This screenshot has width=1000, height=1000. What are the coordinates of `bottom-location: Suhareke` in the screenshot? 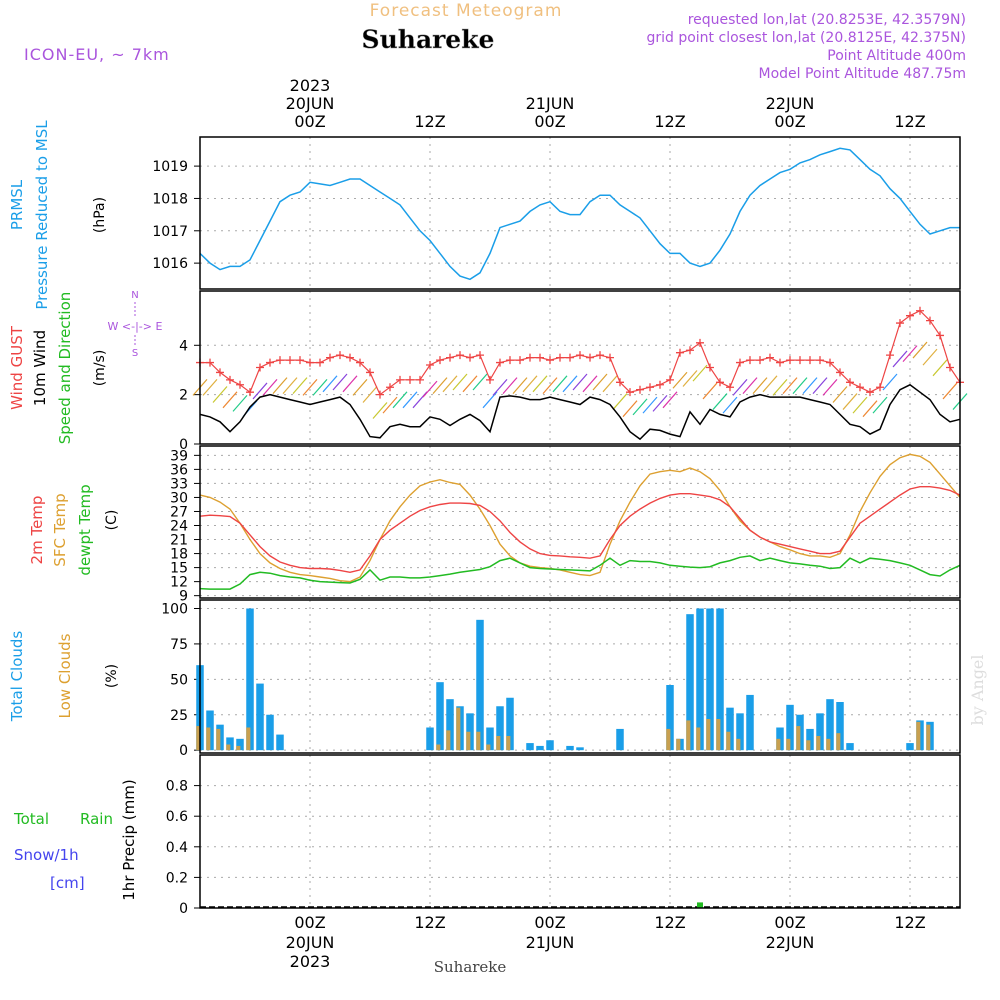 It's located at (470, 967).